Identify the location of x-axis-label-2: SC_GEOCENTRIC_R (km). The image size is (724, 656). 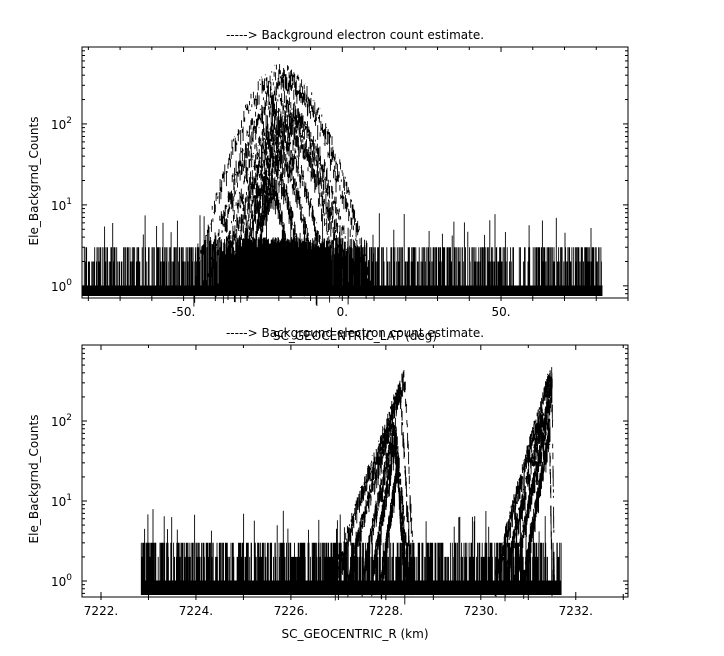
(355, 634).